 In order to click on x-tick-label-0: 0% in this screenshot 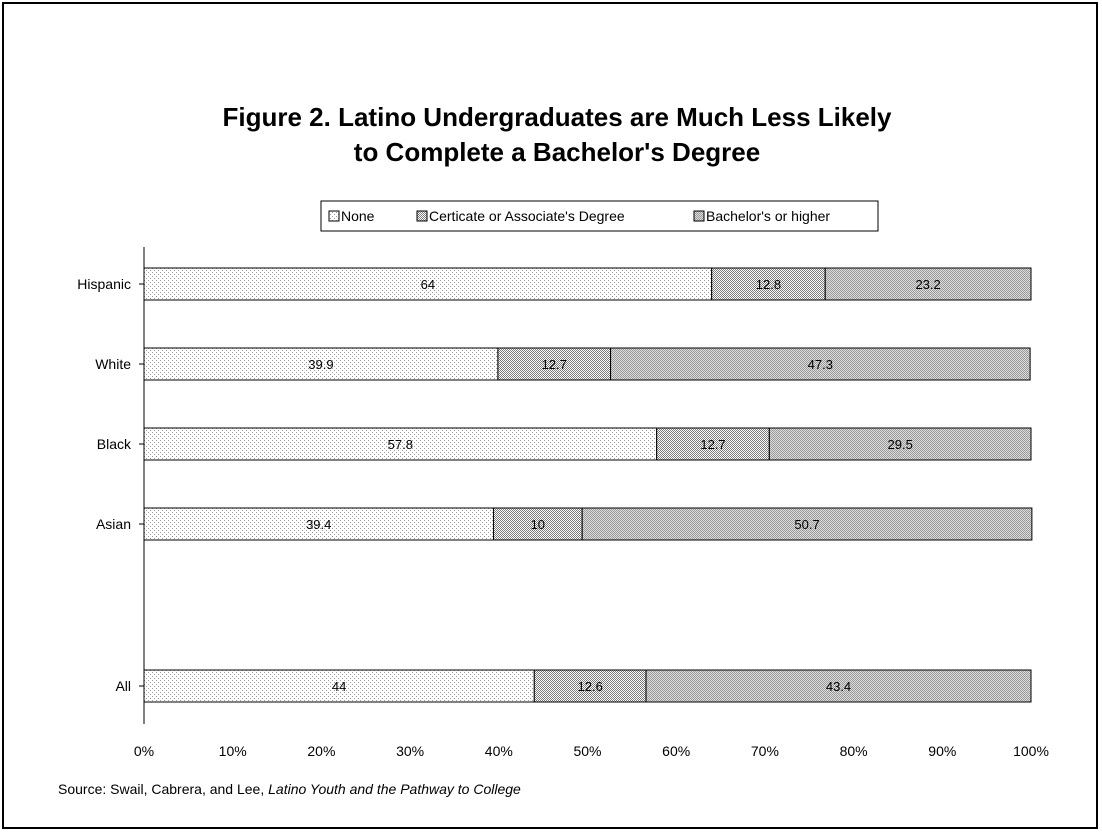, I will do `click(144, 751)`.